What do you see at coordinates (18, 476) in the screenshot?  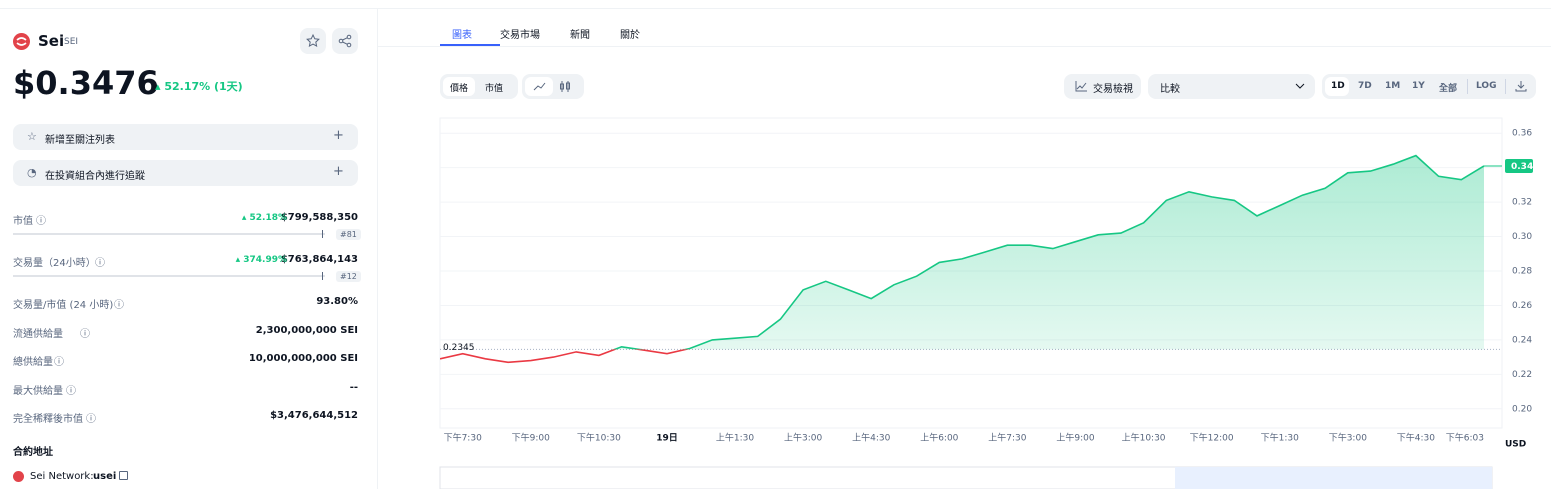 I see `network-logo` at bounding box center [18, 476].